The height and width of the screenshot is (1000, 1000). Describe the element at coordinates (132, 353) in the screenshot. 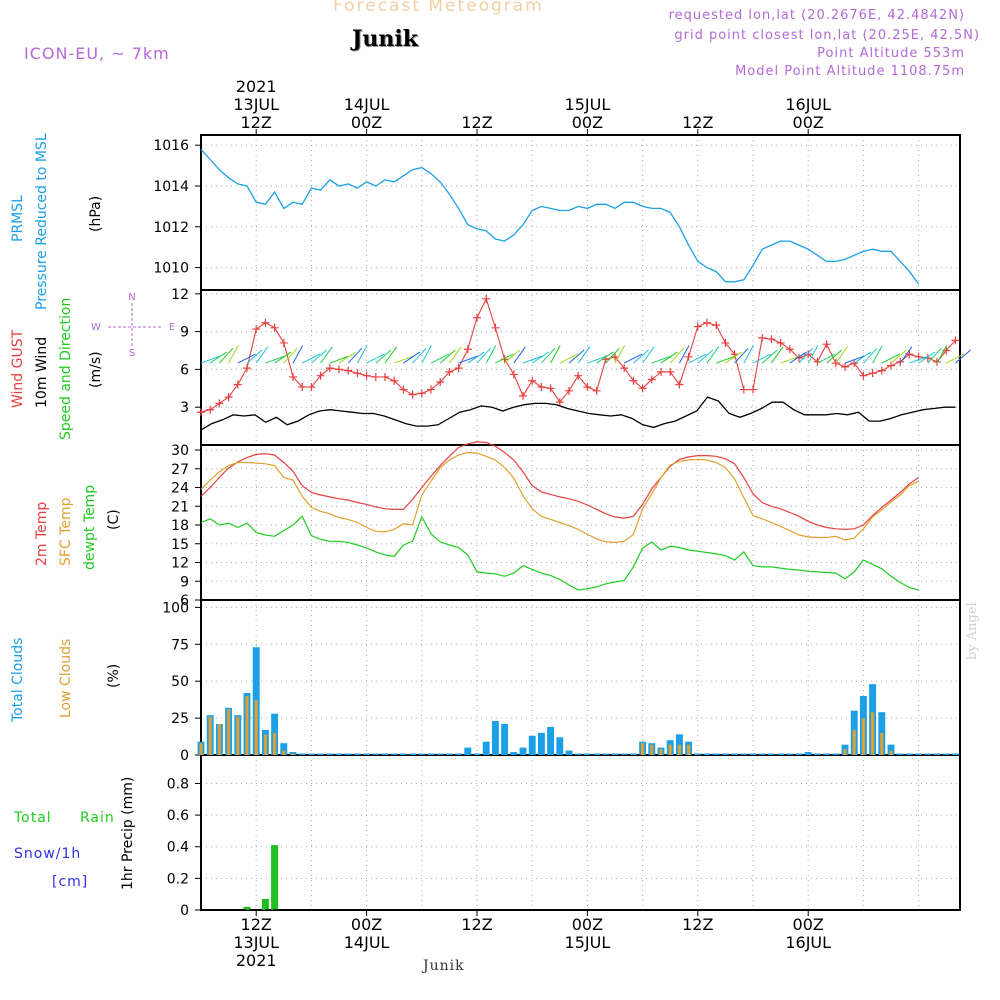

I see `compass-s: S` at that location.